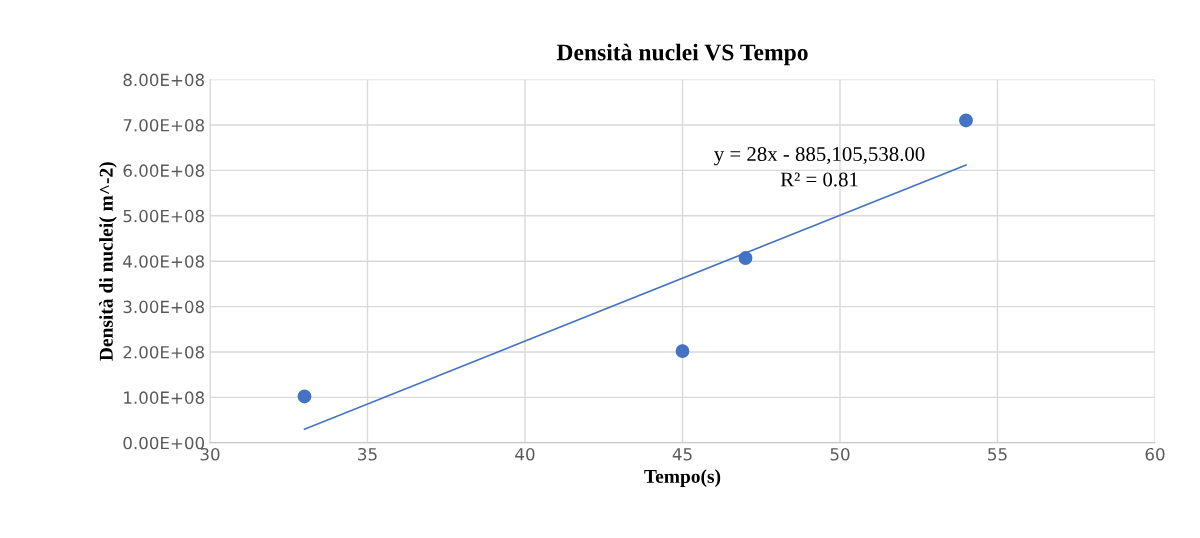 This screenshot has width=1200, height=538. What do you see at coordinates (819, 156) in the screenshot?
I see `annotation: y = 28x - 885,105,538.00` at bounding box center [819, 156].